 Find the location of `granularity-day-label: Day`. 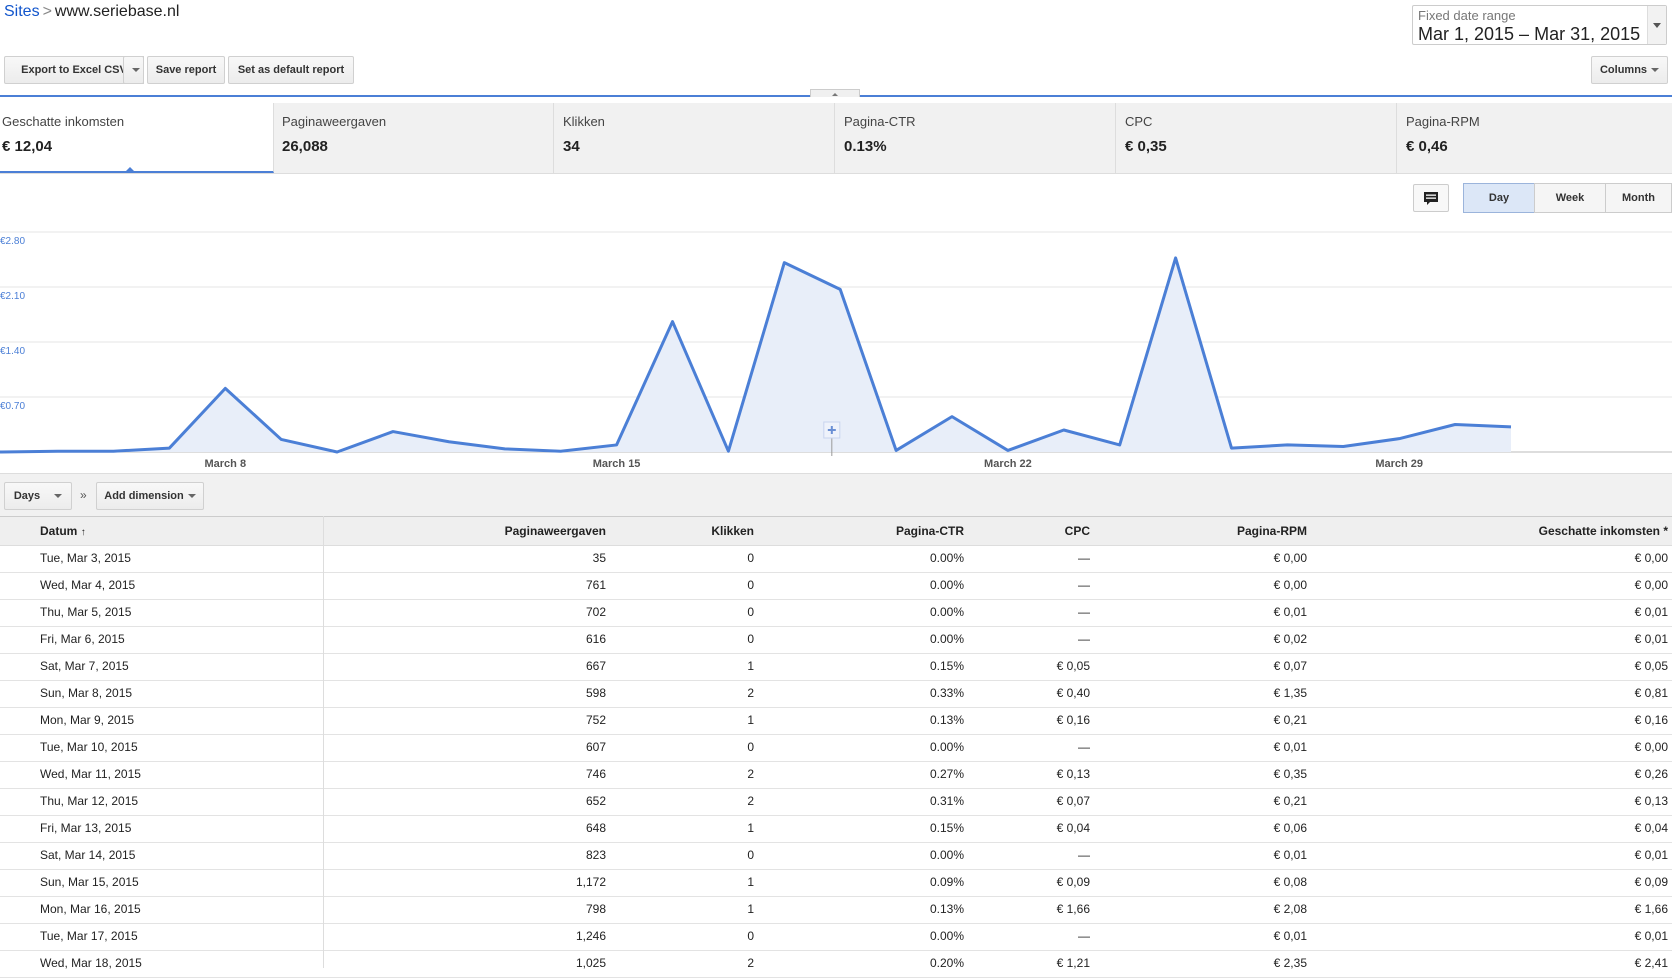

granularity-day-label: Day is located at coordinates (1499, 198).